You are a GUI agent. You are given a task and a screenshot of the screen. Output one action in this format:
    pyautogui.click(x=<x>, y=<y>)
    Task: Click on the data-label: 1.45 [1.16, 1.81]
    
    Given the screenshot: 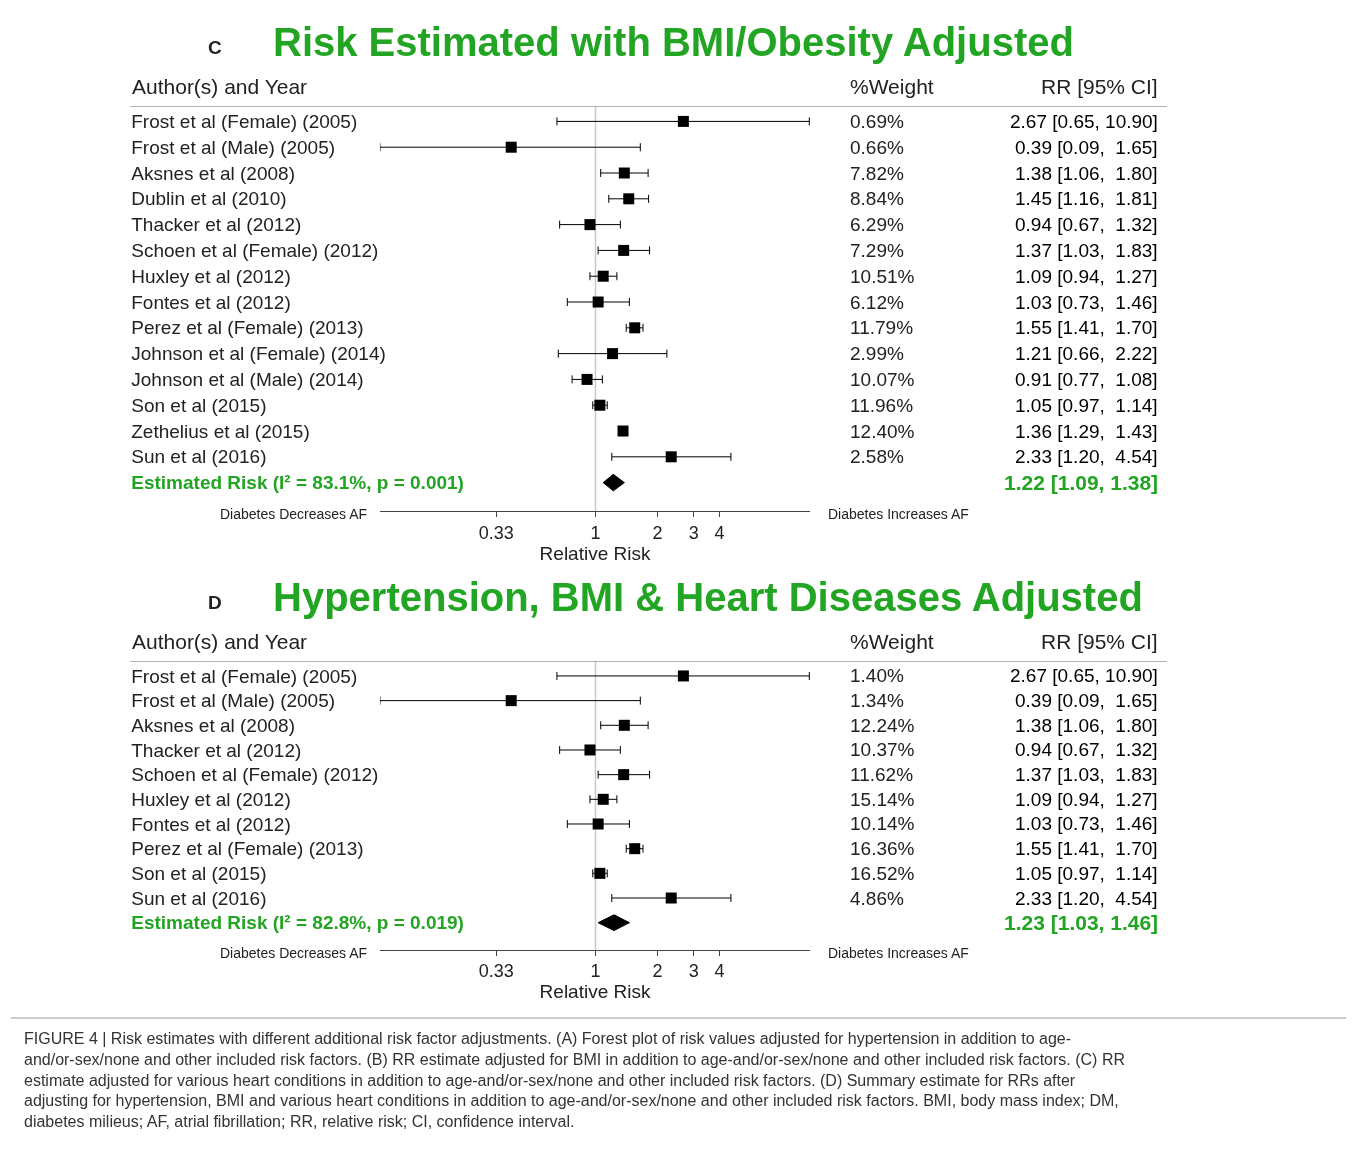 What is the action you would take?
    pyautogui.click(x=1086, y=198)
    